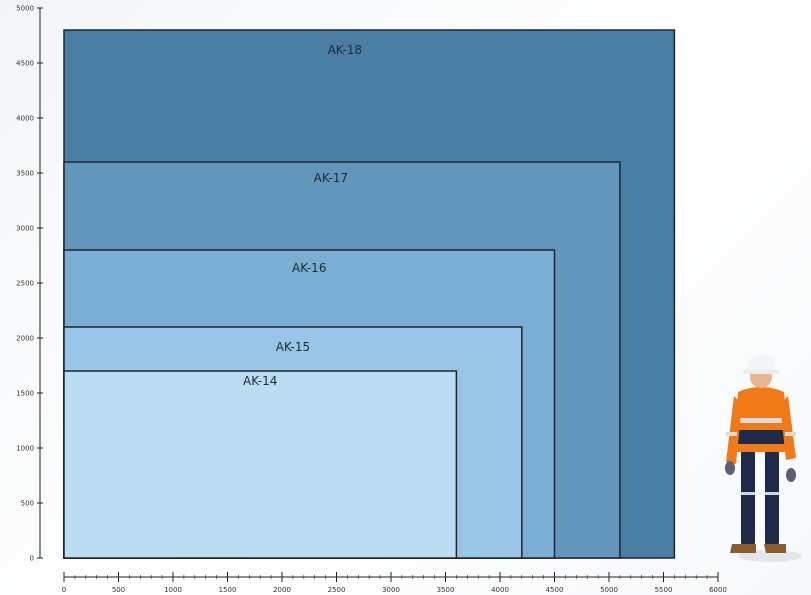 This screenshot has width=811, height=595. I want to click on x-tick-label: 1000, so click(173, 590).